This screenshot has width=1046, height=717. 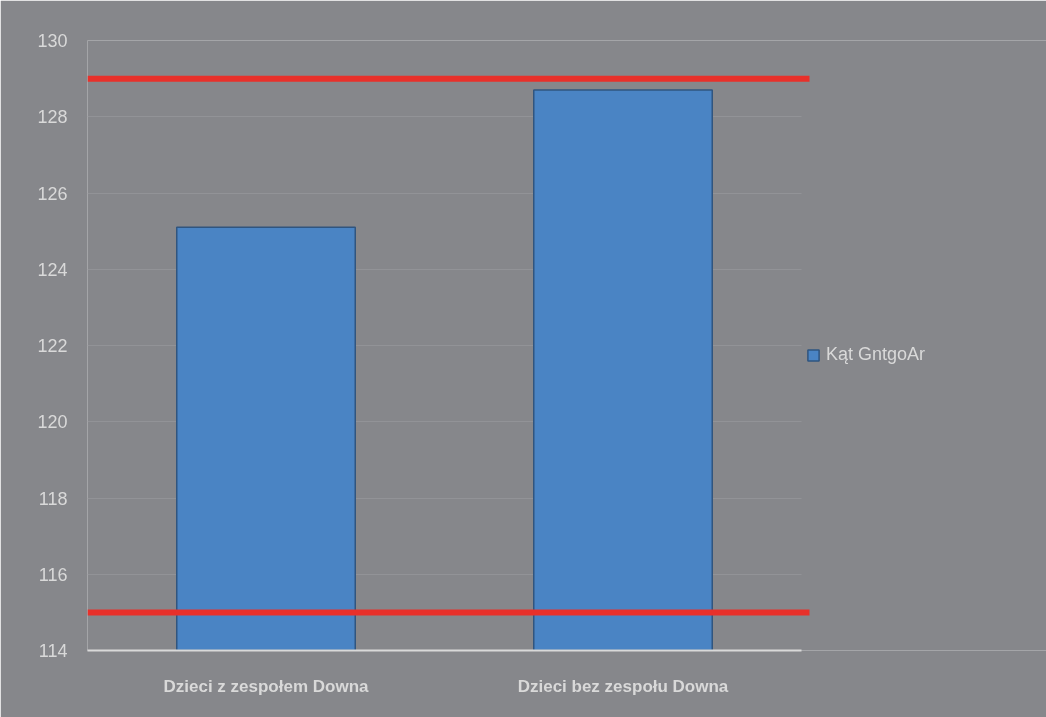 What do you see at coordinates (52, 422) in the screenshot?
I see `y-tick-label: 120` at bounding box center [52, 422].